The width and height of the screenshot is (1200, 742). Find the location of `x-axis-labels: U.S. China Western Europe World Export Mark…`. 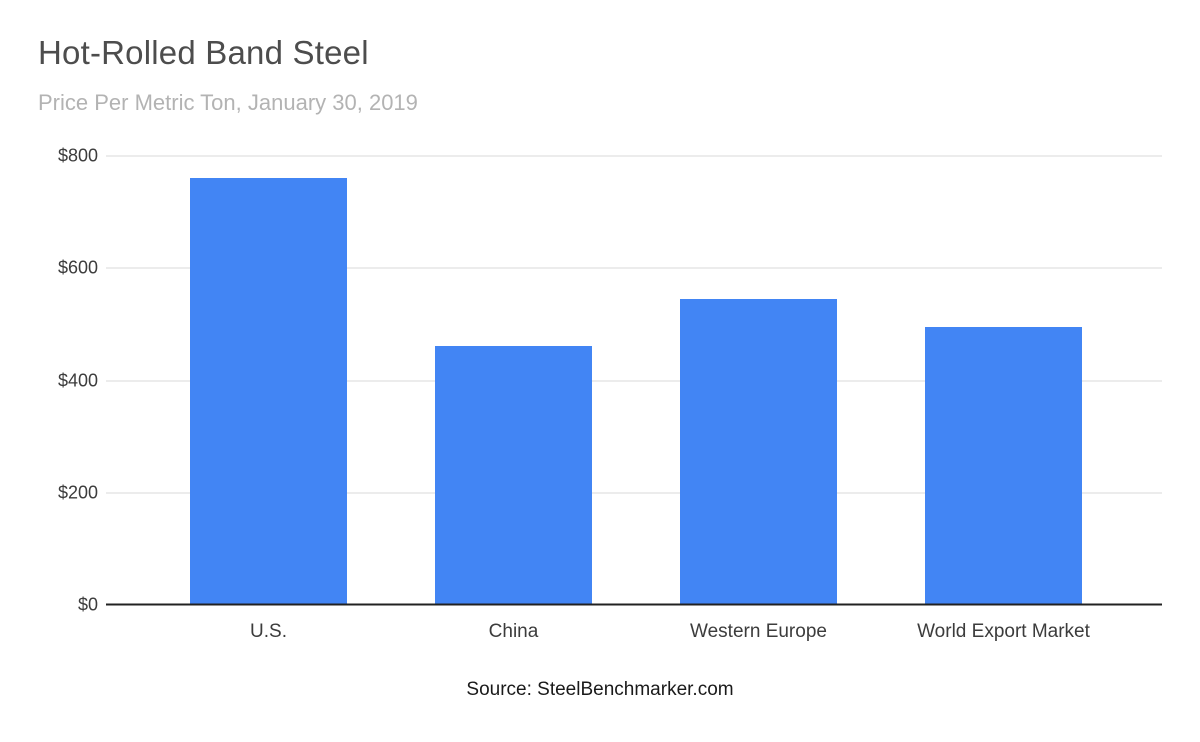

x-axis-labels: U.S. China Western Europe World Export Mark… is located at coordinates (636, 632).